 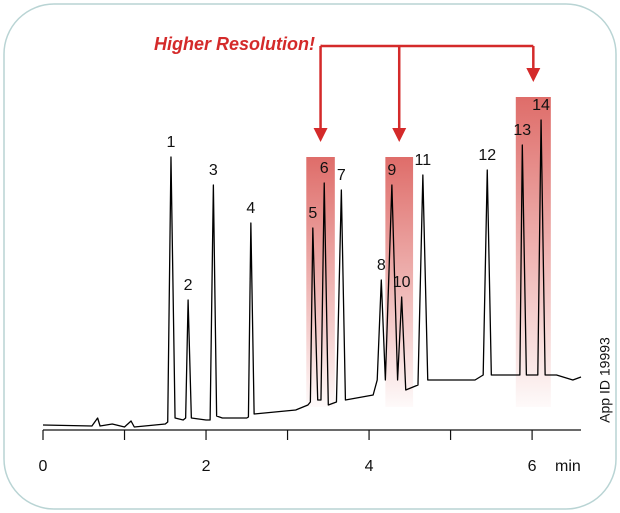 What do you see at coordinates (541, 105) in the screenshot?
I see `peak-label: 14` at bounding box center [541, 105].